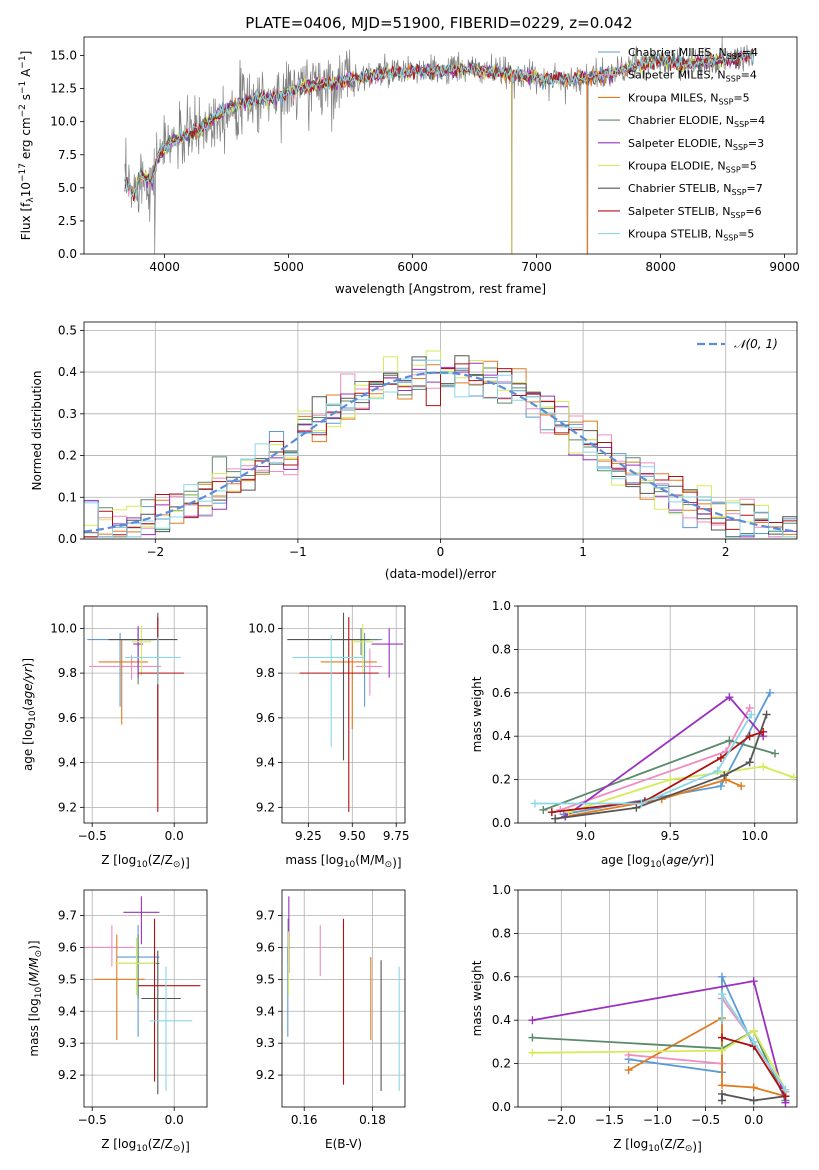 Image resolution: width=819 pixels, height=1170 pixels. Describe the element at coordinates (693, 53) in the screenshot. I see `legend-label: Chabrier MILES, NSSP=4` at that location.